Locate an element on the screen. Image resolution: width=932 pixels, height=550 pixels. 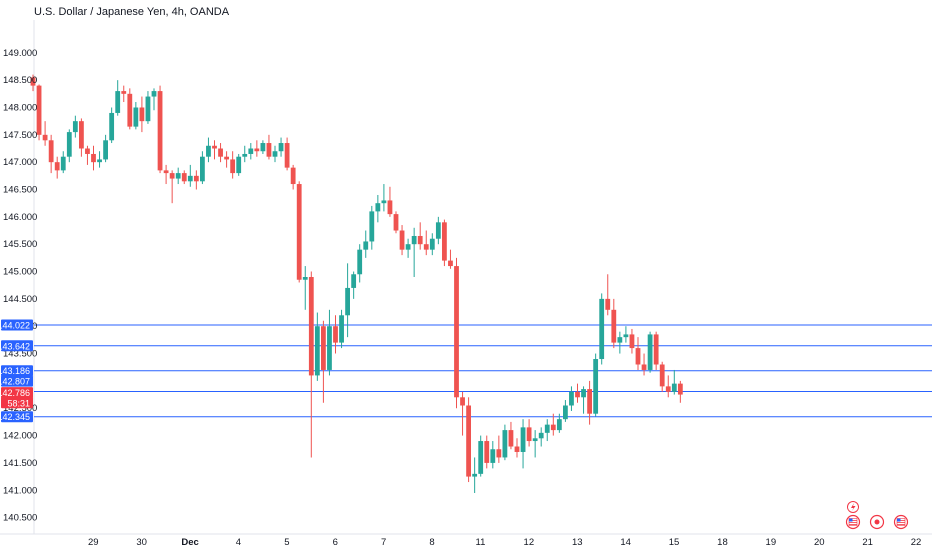
y-tick-label: 142.000 is located at coordinates (20, 436).